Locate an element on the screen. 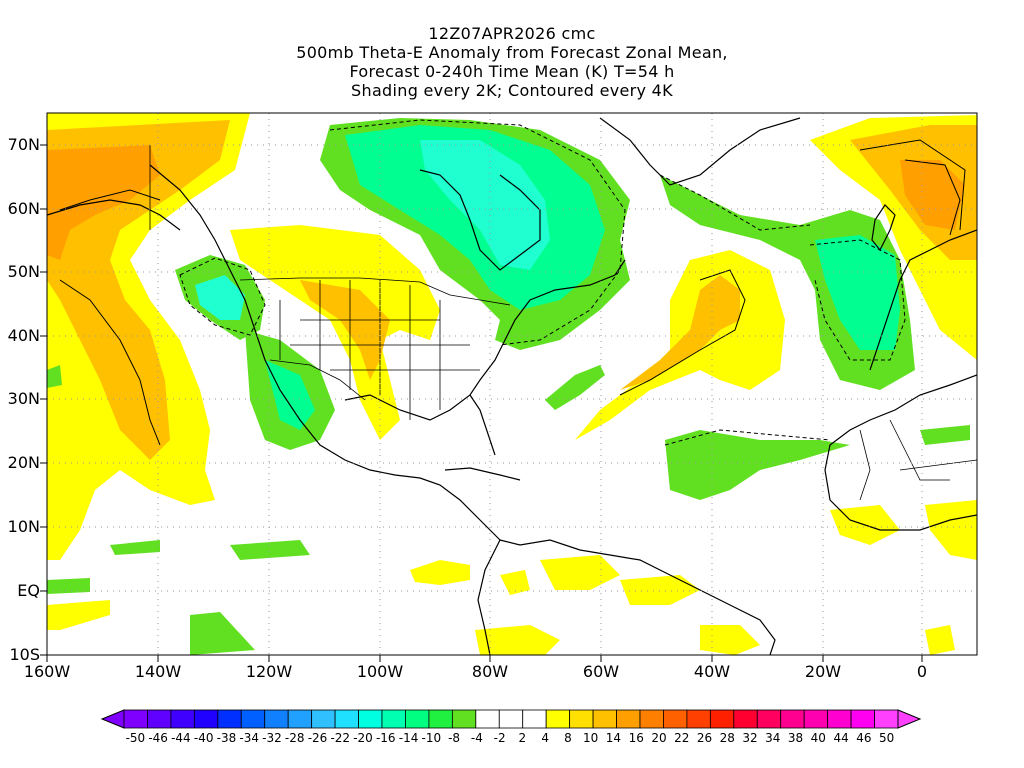  colorbar-label: -16 is located at coordinates (385, 738).